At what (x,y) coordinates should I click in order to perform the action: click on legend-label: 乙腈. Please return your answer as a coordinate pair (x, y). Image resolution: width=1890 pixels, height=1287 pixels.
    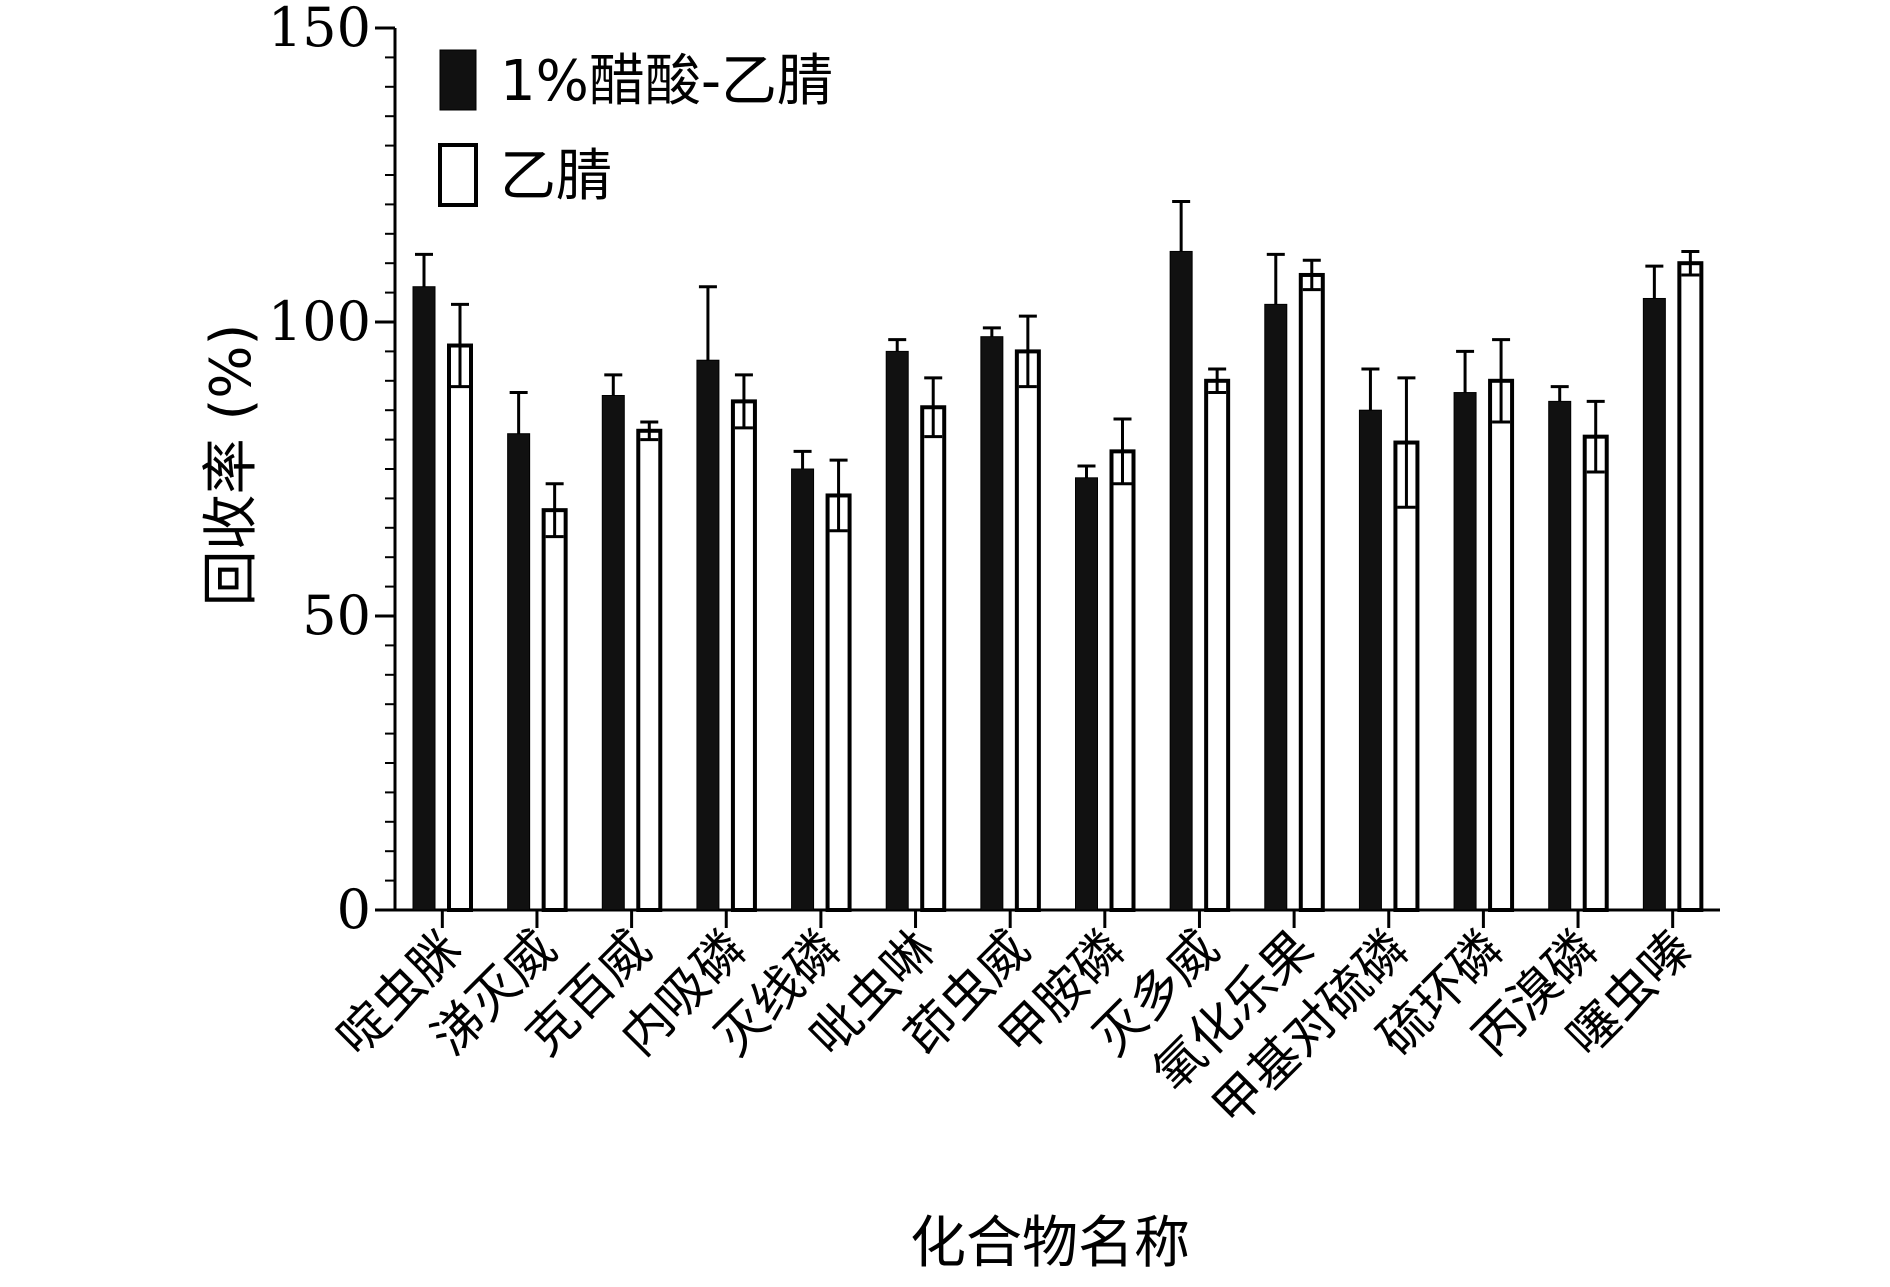
    Looking at the image, I should click on (556, 176).